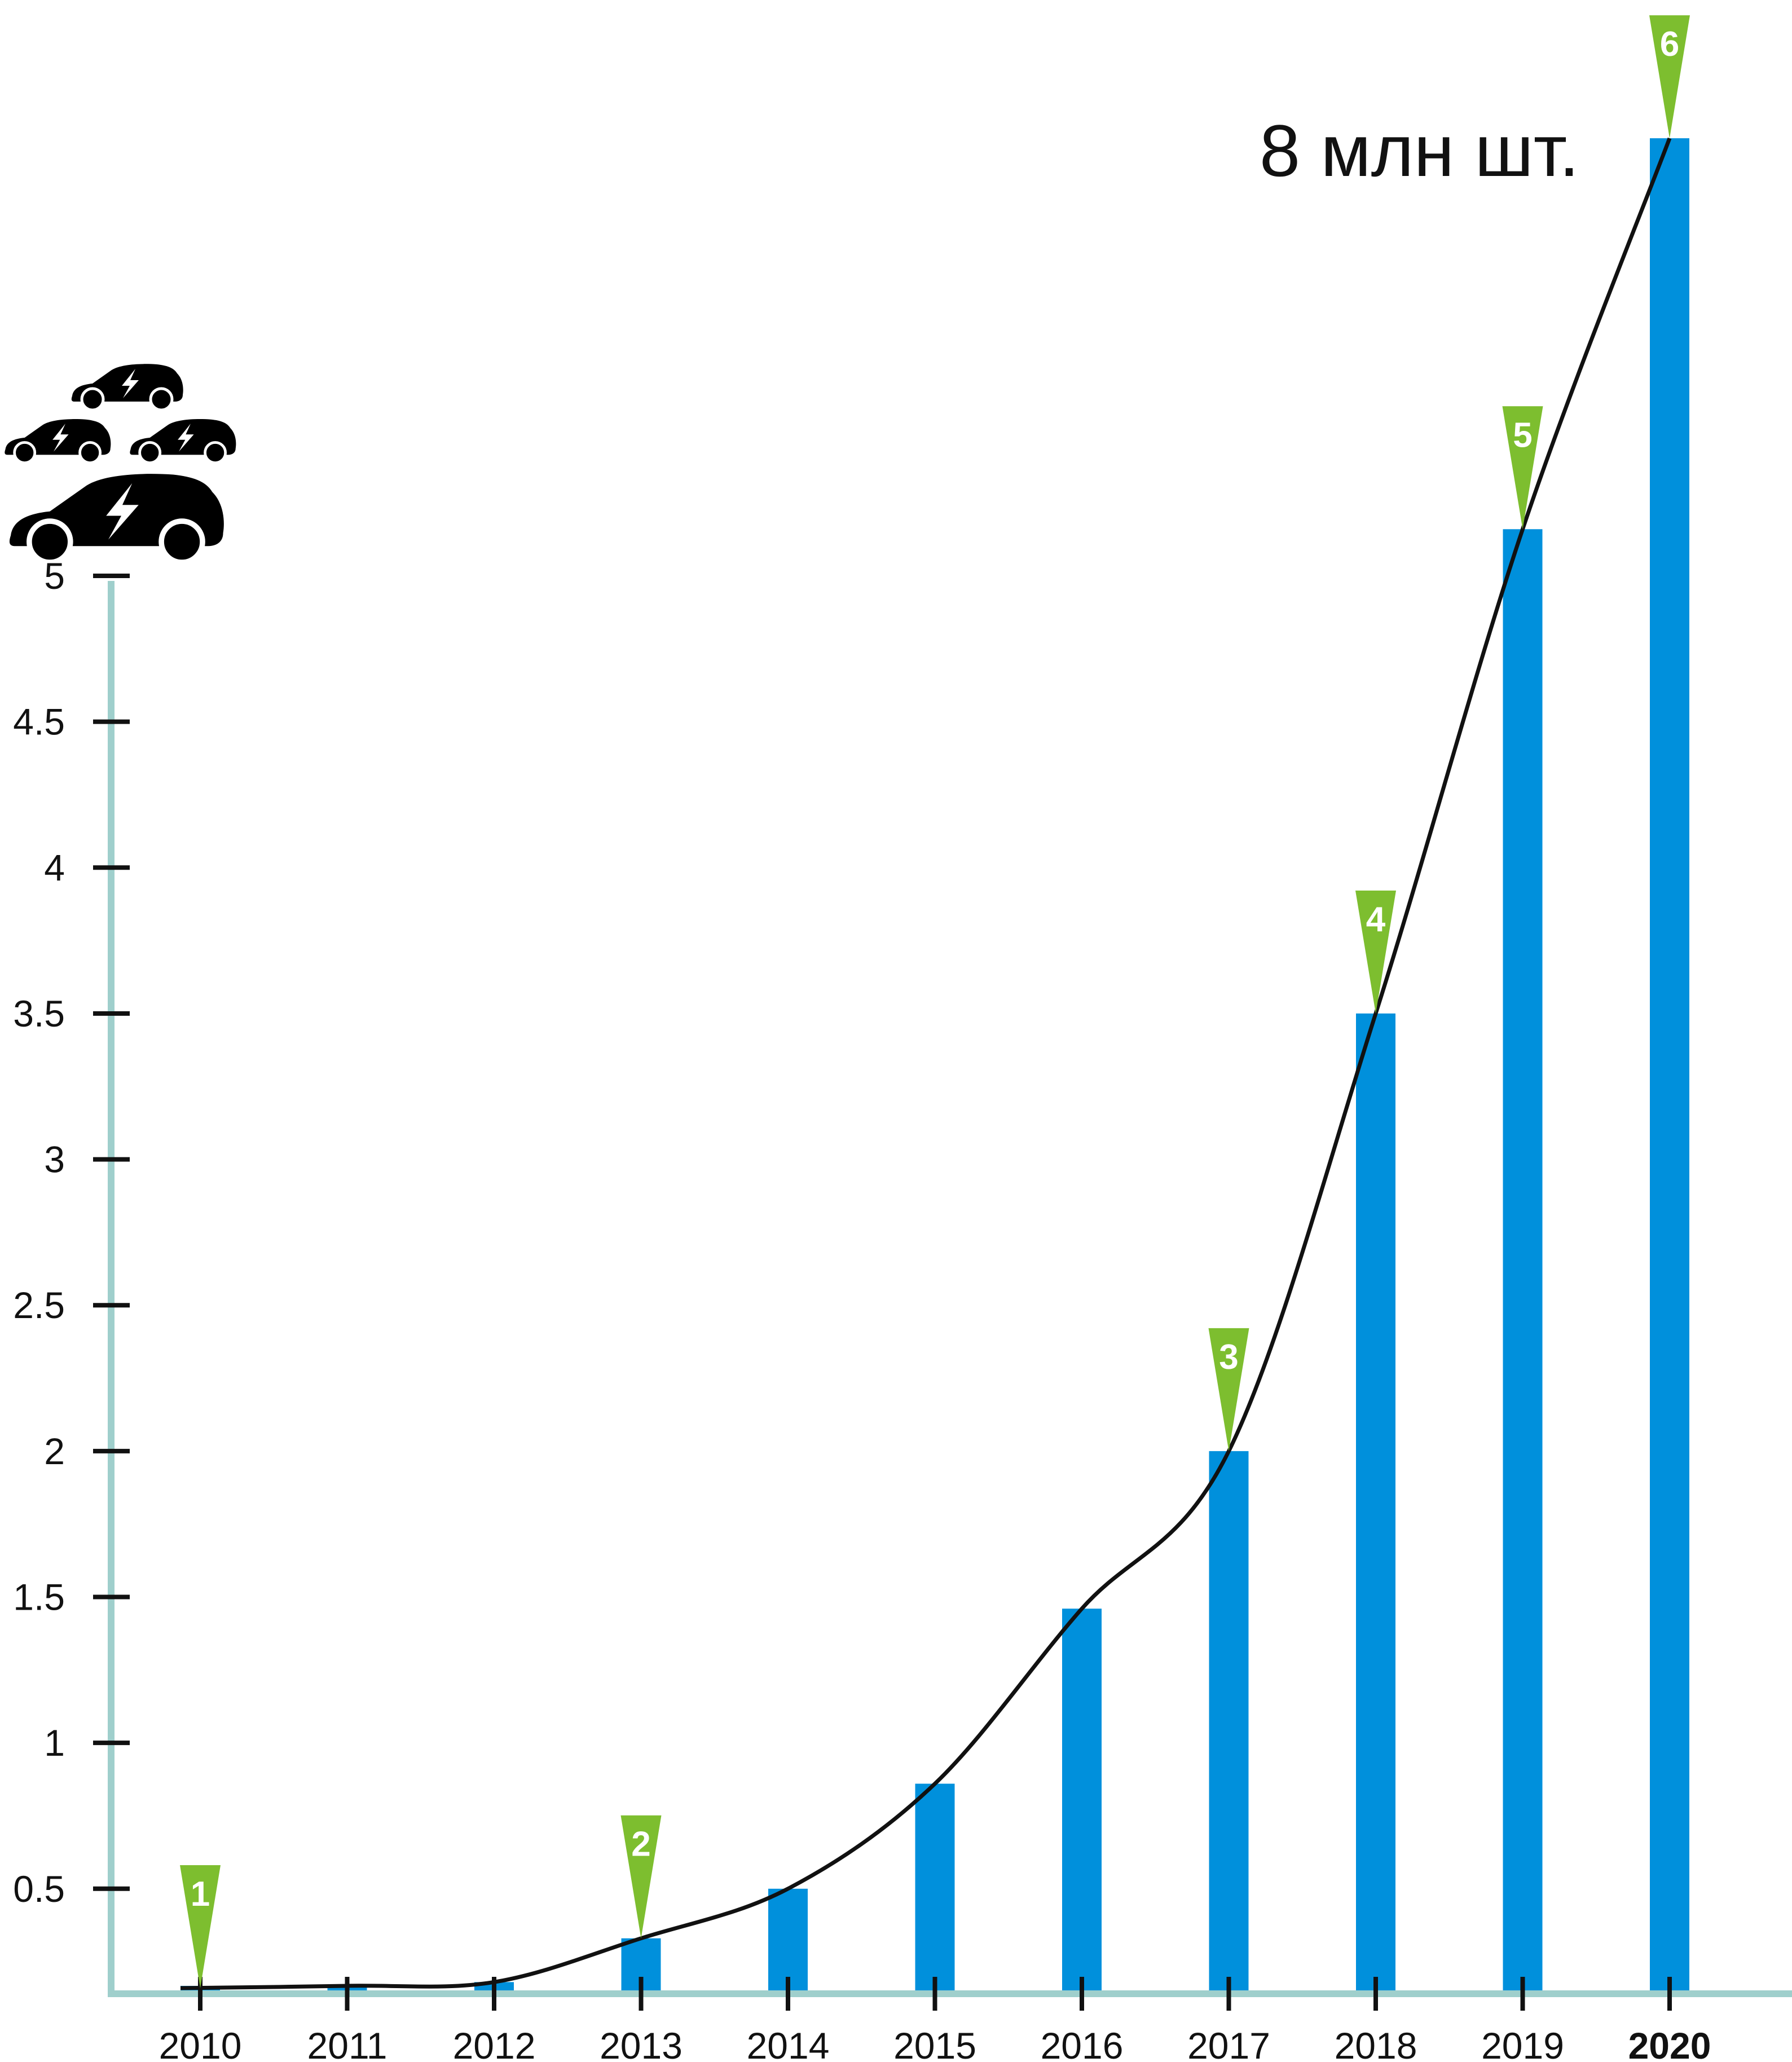 The height and width of the screenshot is (2062, 1792). I want to click on x-tick-label: 2012, so click(494, 2043).